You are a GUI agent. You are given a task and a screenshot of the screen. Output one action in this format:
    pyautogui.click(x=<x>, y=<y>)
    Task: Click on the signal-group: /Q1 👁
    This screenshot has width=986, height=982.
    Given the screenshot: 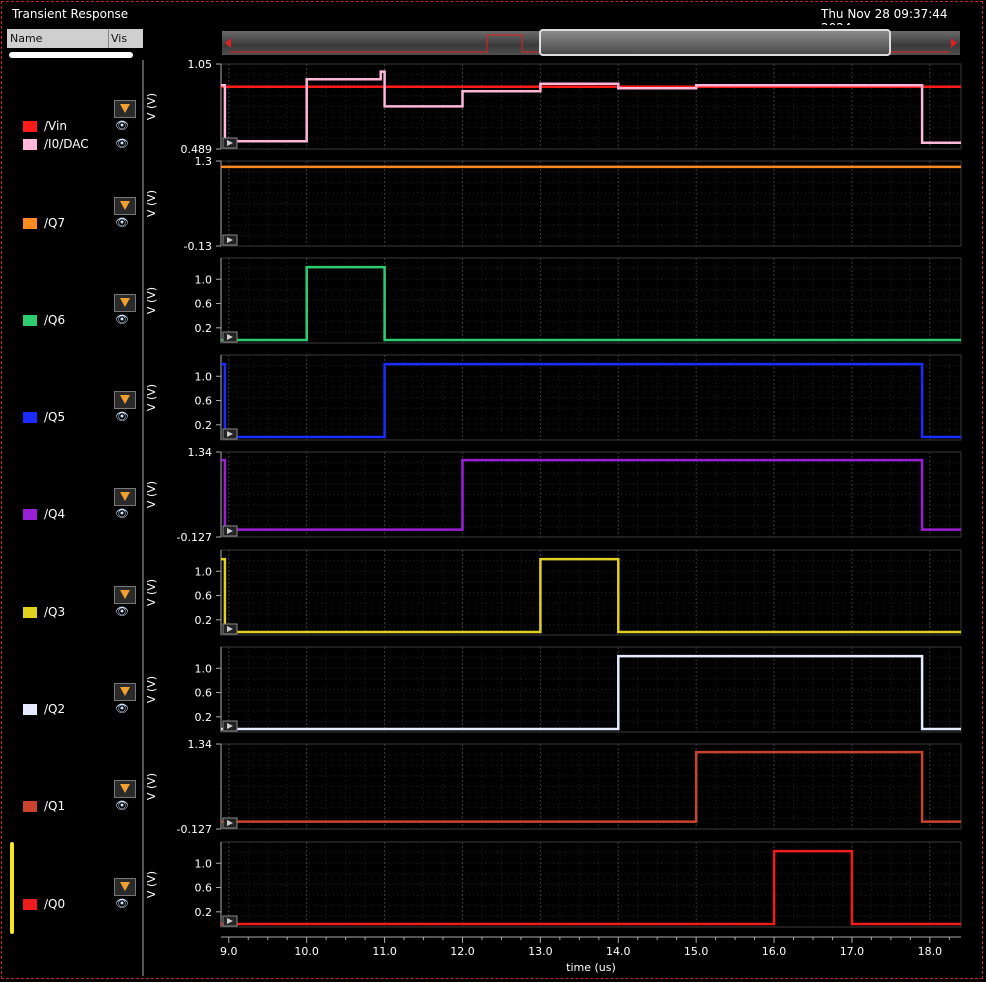 What is the action you would take?
    pyautogui.click(x=75, y=784)
    